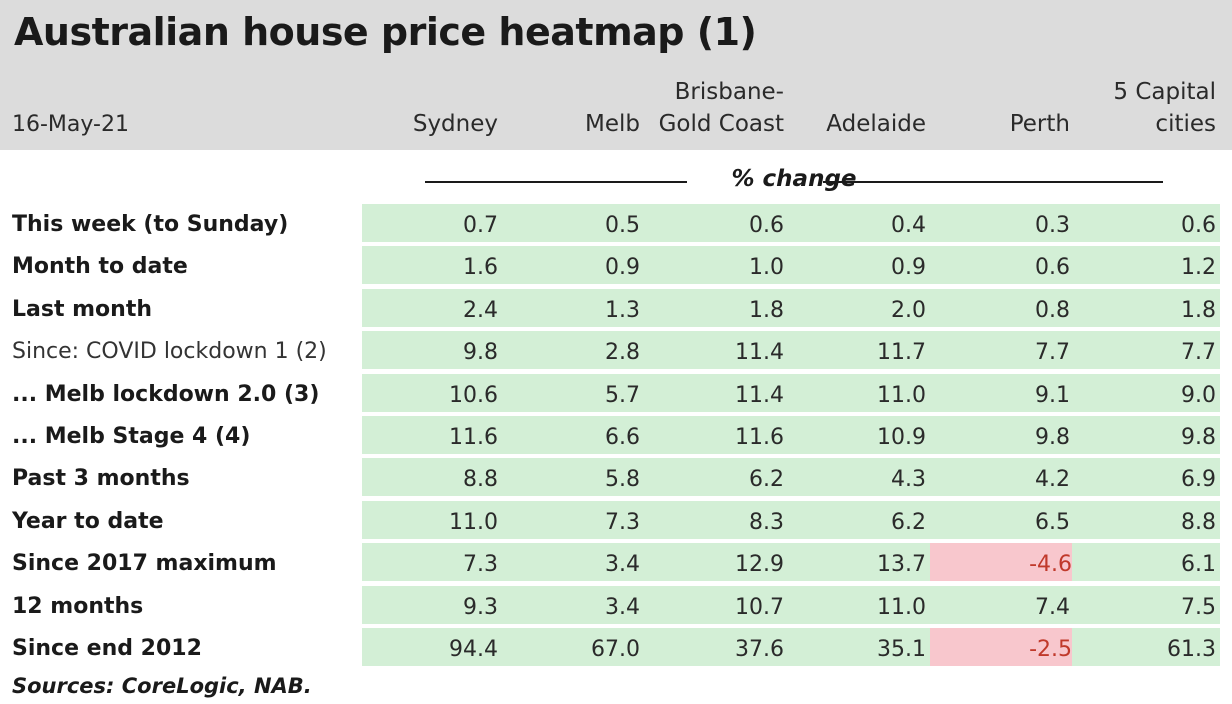  Describe the element at coordinates (1198, 268) in the screenshot. I see `cell-value: 1.2` at that location.